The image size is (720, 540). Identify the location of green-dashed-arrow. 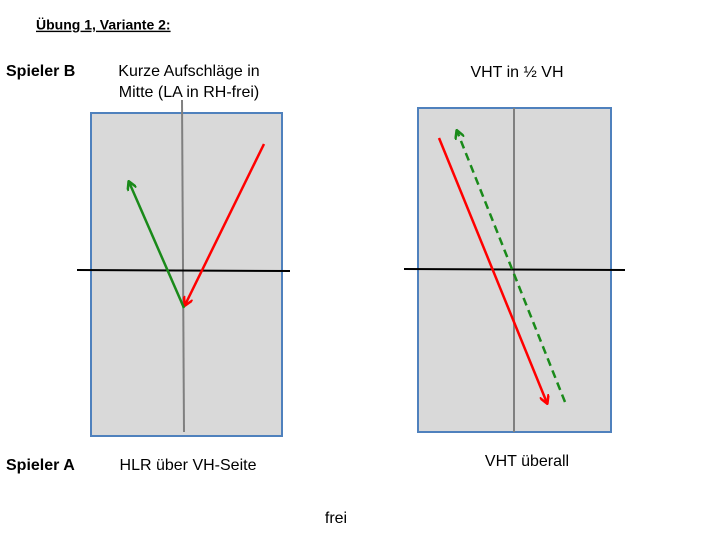
(512, 267).